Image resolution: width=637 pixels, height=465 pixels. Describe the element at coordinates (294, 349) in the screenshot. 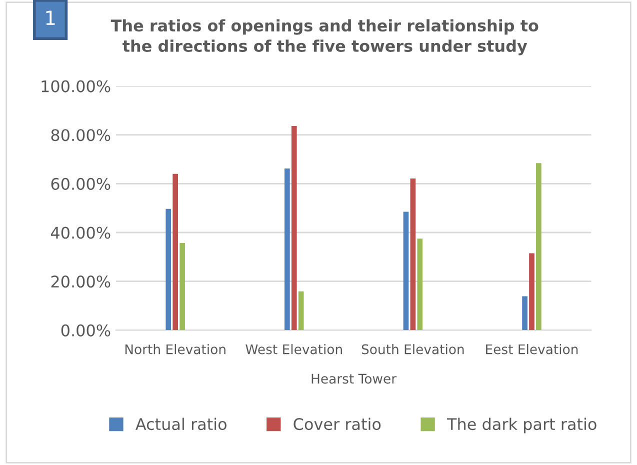

I see `x-tick-label: West Elevation` at that location.